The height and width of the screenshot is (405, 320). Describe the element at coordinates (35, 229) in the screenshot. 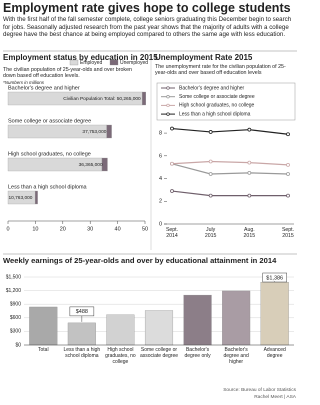

I see `x-tick-label: 10` at that location.